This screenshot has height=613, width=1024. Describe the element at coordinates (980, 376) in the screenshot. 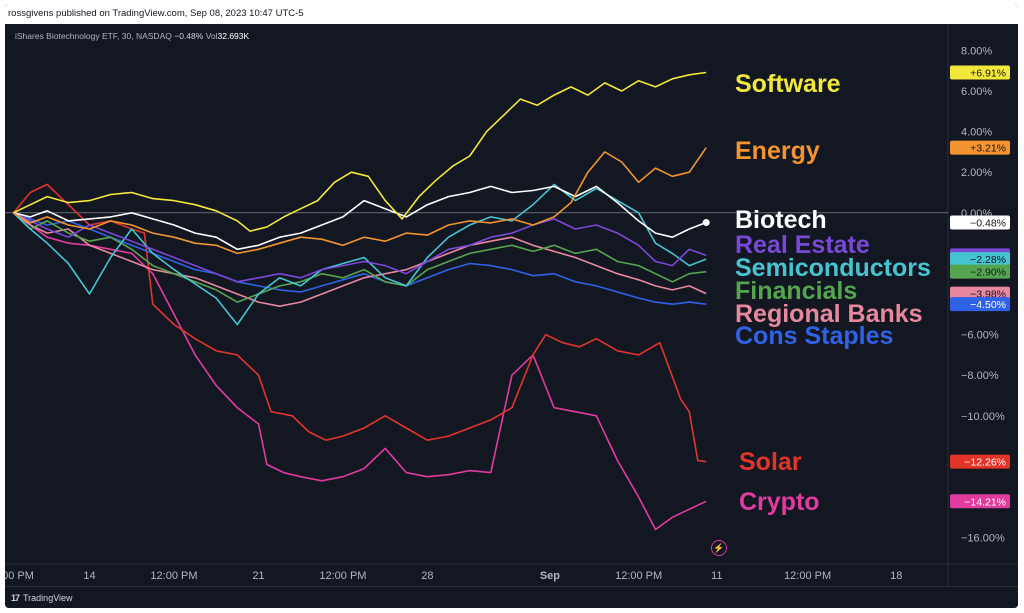

I see `y-tick-label: −8.00%` at that location.